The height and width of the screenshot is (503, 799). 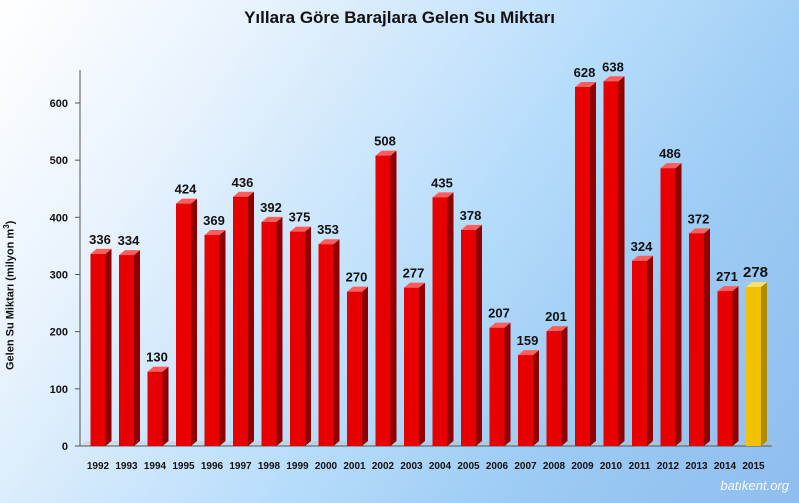 What do you see at coordinates (240, 466) in the screenshot?
I see `x-tick-label: 1997` at bounding box center [240, 466].